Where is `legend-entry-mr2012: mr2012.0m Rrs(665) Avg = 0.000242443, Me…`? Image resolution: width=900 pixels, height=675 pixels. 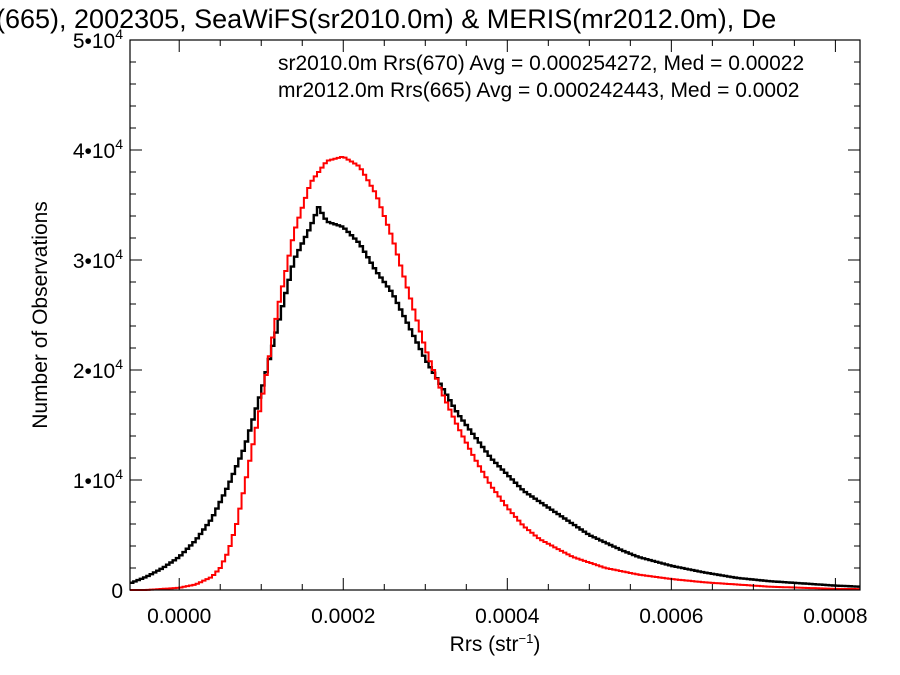
legend-entry-mr2012: mr2012.0m Rrs(665) Avg = 0.000242443, Me… is located at coordinates (538, 90).